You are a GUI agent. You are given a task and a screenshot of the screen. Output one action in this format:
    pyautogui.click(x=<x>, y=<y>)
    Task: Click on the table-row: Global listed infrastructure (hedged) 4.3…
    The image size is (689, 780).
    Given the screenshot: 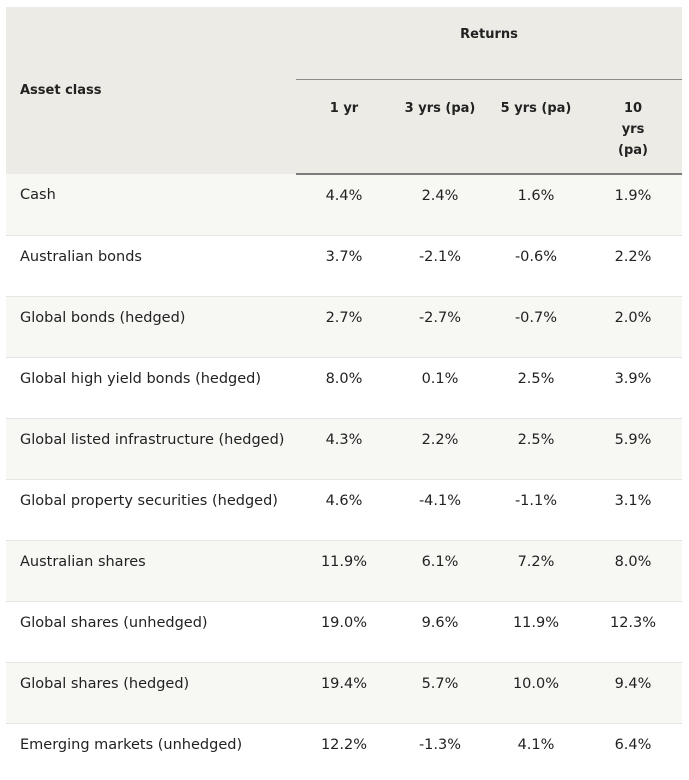 What is the action you would take?
    pyautogui.click(x=344, y=449)
    